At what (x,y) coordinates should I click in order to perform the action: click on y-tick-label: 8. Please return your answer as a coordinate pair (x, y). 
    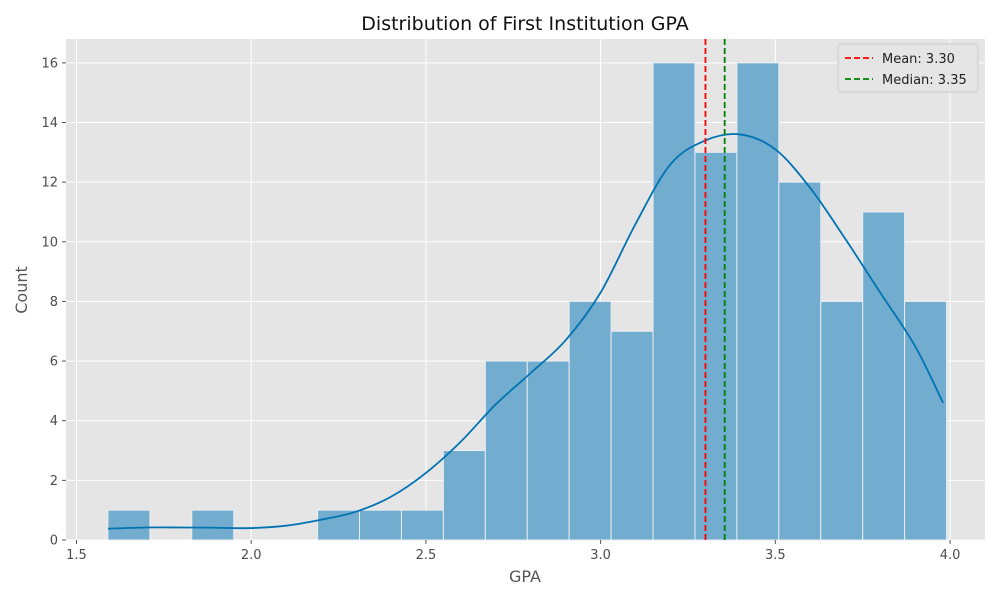
    Looking at the image, I should click on (54, 302).